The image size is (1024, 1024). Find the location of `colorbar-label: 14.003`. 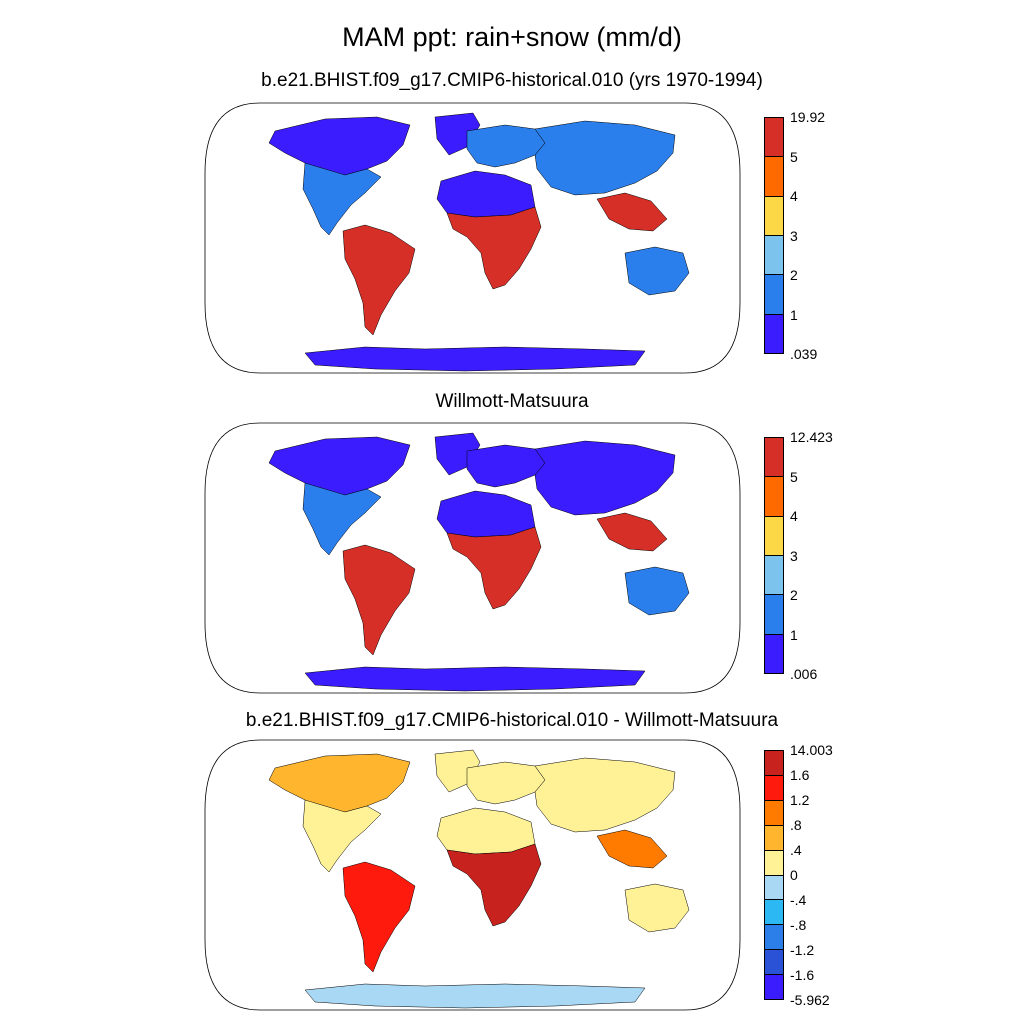

colorbar-label: 14.003 is located at coordinates (811, 750).